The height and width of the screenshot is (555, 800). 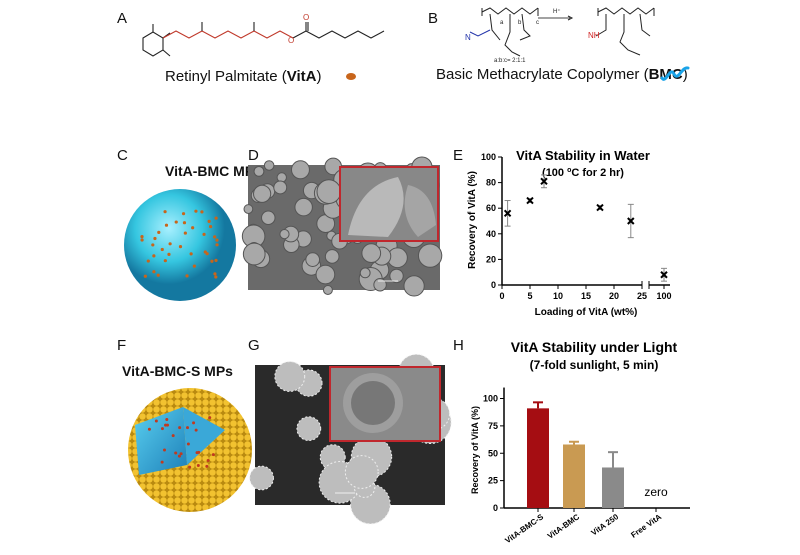 What do you see at coordinates (542, 74) in the screenshot?
I see `caption-text: Basic Methacrylate Copolymer (` at bounding box center [542, 74].